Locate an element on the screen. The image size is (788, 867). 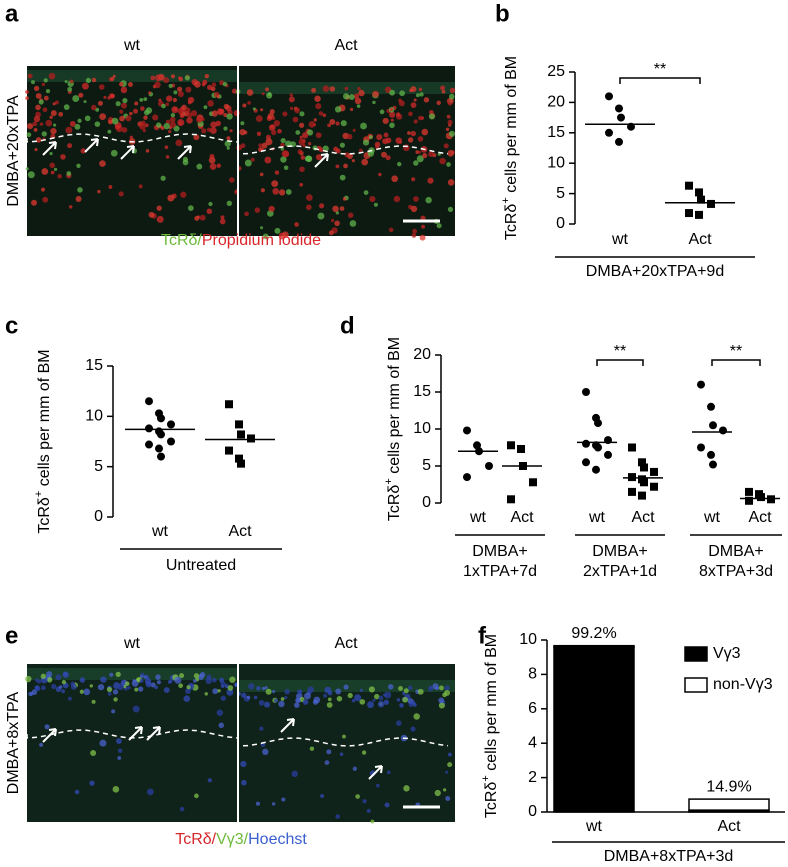
group-label: Untreated is located at coordinates (201, 565).